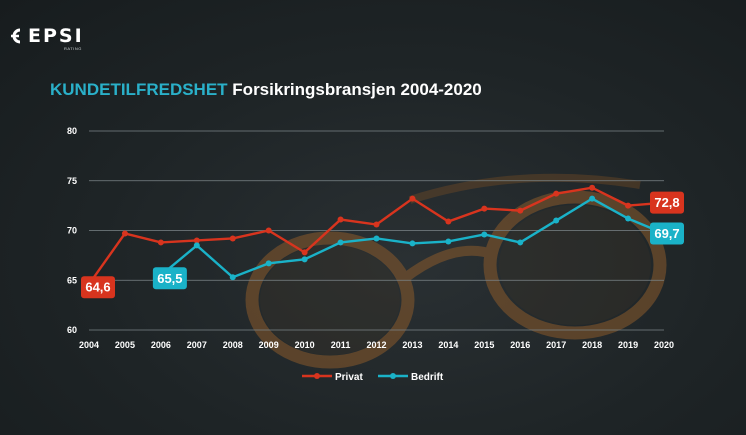  I want to click on callout-box-privat-start, so click(98, 287).